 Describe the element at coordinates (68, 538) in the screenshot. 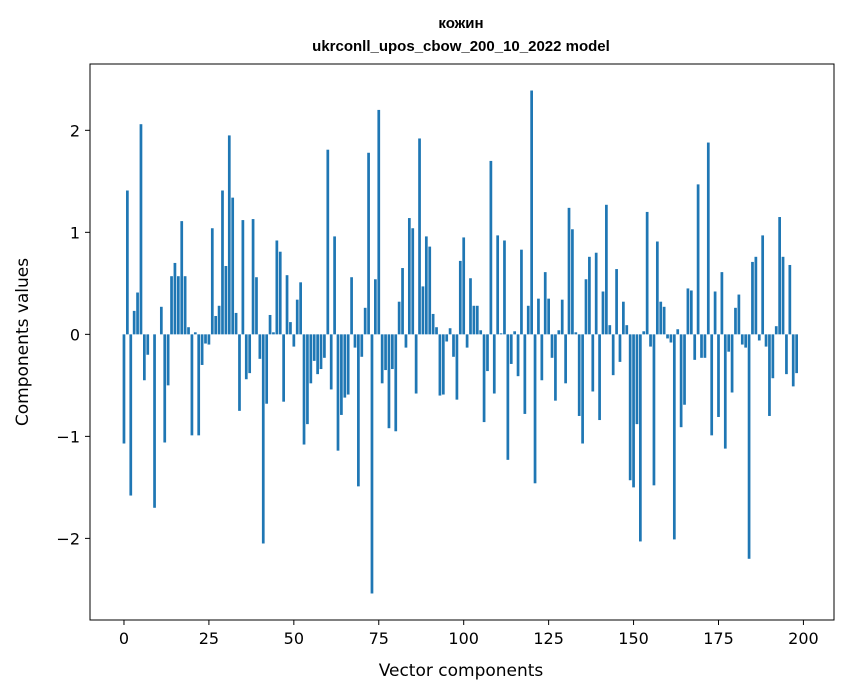

I see `y-tick-label: −2` at that location.